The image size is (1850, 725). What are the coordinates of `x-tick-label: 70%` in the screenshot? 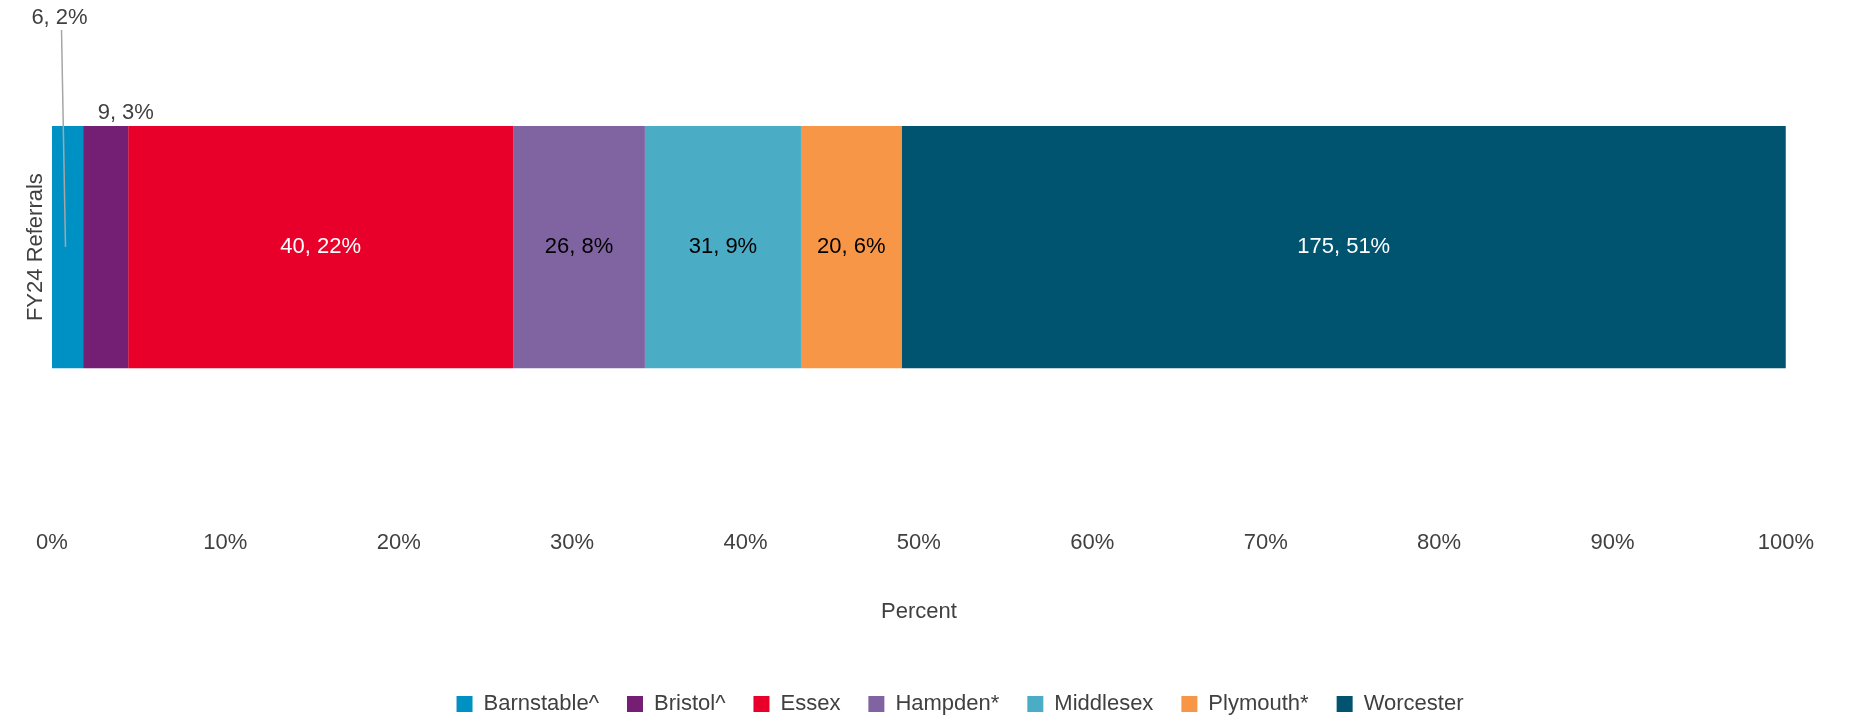 It's located at (1265, 542).